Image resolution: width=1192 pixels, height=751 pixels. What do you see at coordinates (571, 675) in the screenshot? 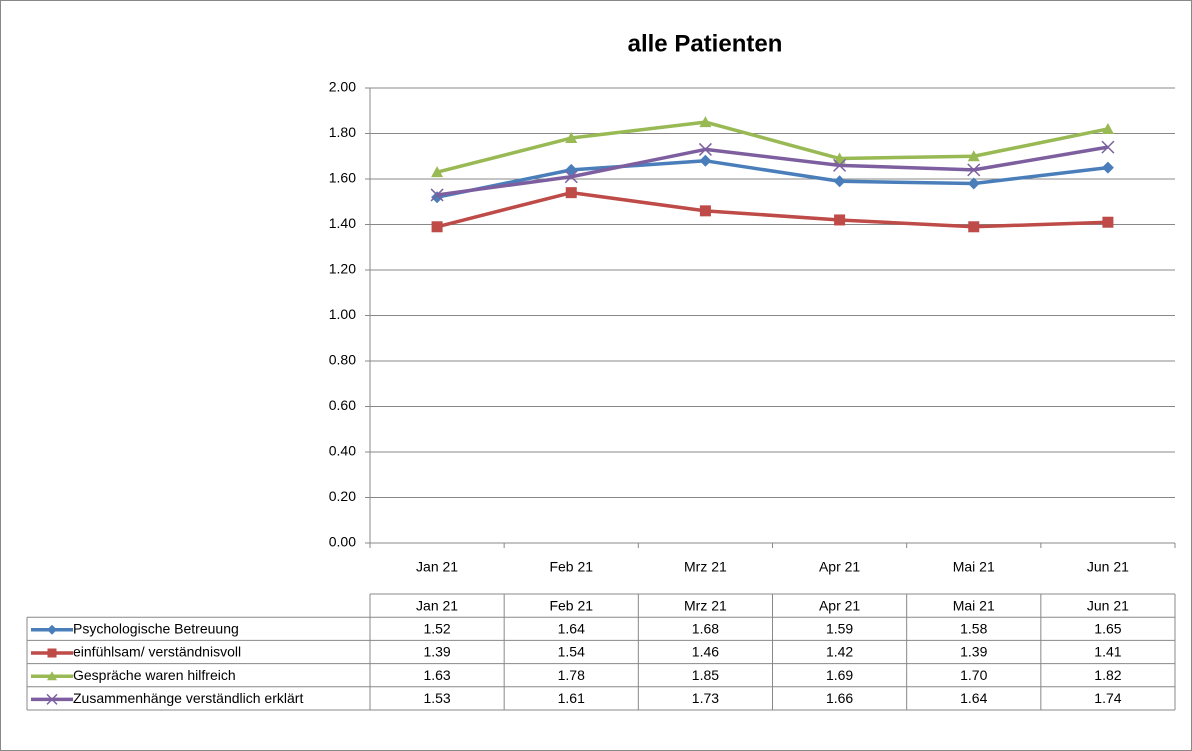
I see `table-cell: 1.78` at bounding box center [571, 675].